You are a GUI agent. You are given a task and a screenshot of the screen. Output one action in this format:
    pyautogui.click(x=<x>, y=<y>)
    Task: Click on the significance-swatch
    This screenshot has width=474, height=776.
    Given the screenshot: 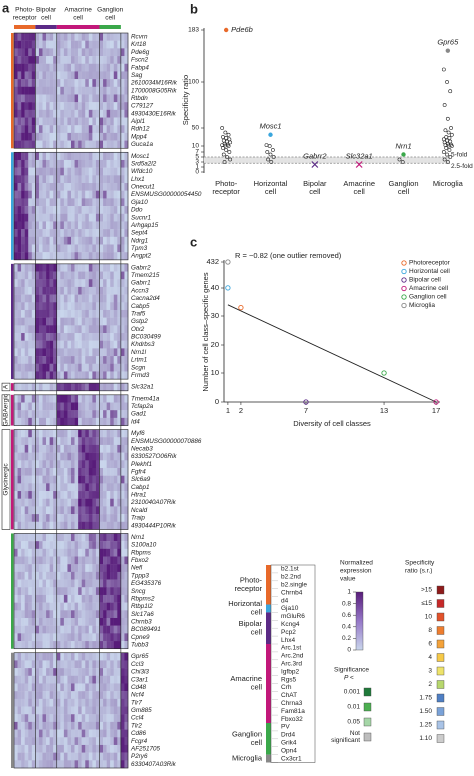 What is the action you would take?
    pyautogui.click(x=367, y=707)
    